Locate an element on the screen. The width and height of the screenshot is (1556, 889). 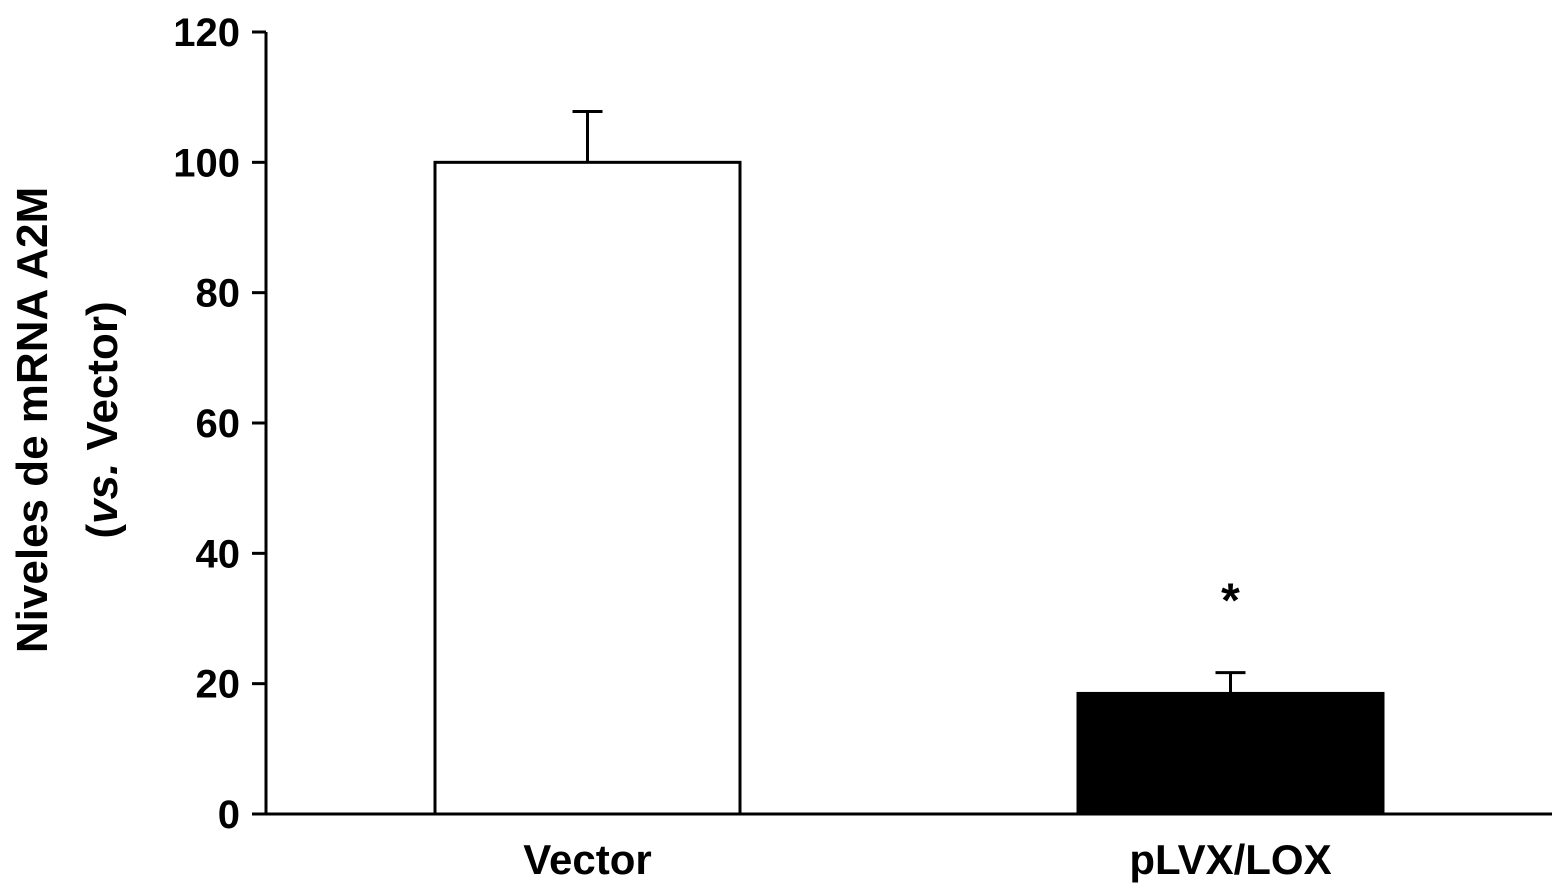
x-category-label-vector: Vector is located at coordinates (587, 859).